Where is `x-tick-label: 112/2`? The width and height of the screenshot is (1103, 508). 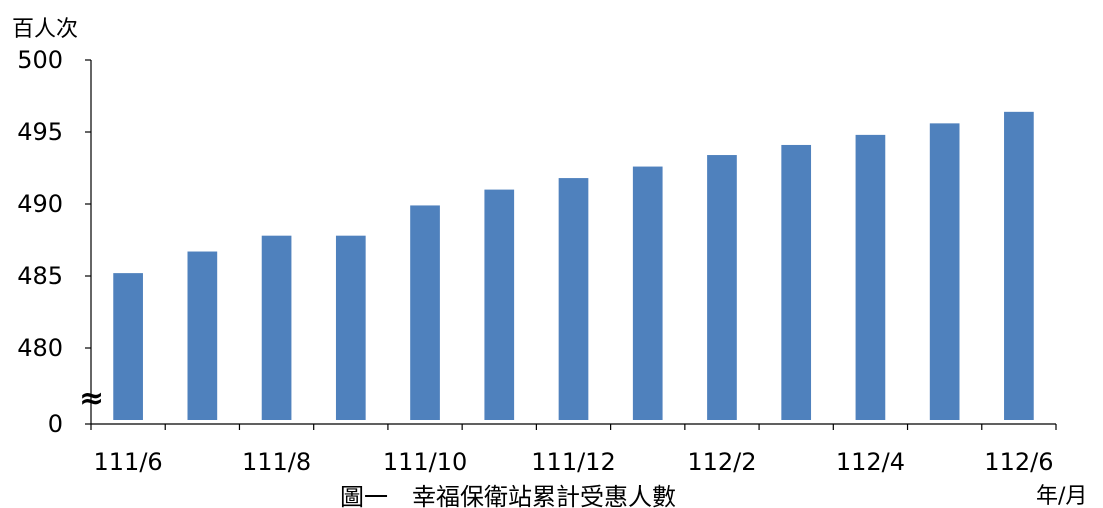 x-tick-label: 112/2 is located at coordinates (721, 462).